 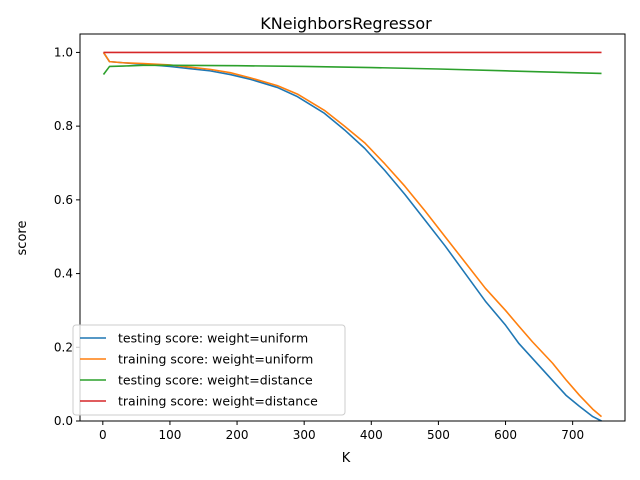 I want to click on y-axis-label: score, so click(x=22, y=238).